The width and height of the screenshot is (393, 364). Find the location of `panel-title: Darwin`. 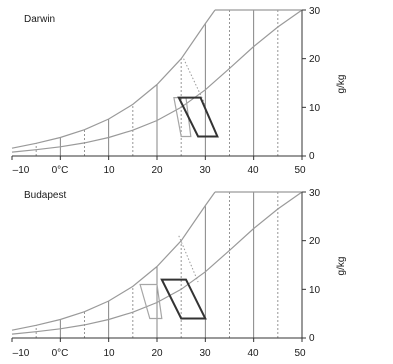

panel-title: Darwin is located at coordinates (39, 19).